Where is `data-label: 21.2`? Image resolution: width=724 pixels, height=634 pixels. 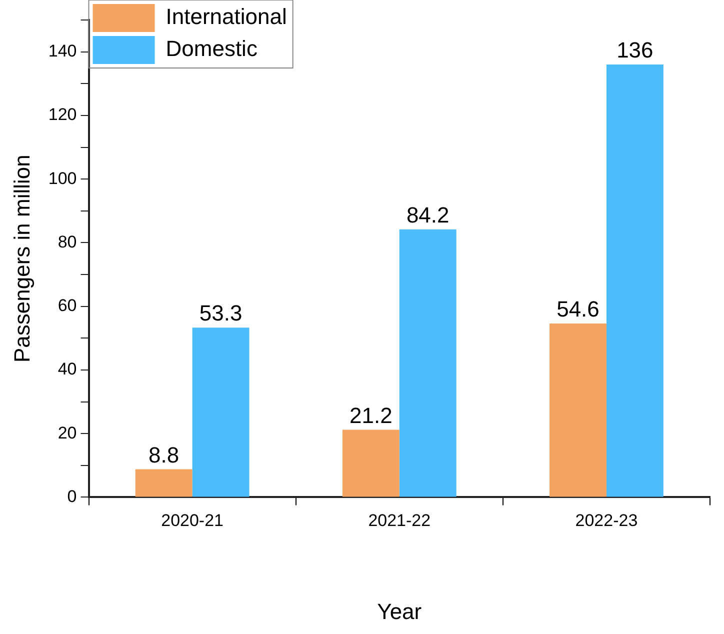
data-label: 21.2 is located at coordinates (370, 415).